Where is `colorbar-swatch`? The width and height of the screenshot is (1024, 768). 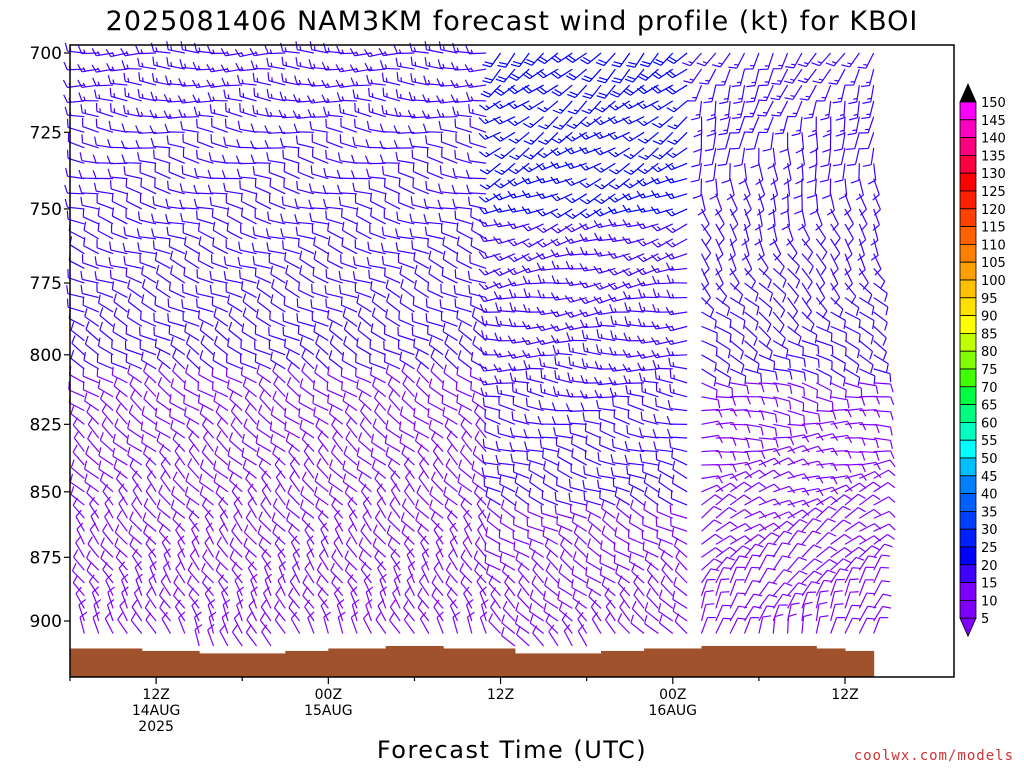
colorbar-swatch is located at coordinates (968, 609).